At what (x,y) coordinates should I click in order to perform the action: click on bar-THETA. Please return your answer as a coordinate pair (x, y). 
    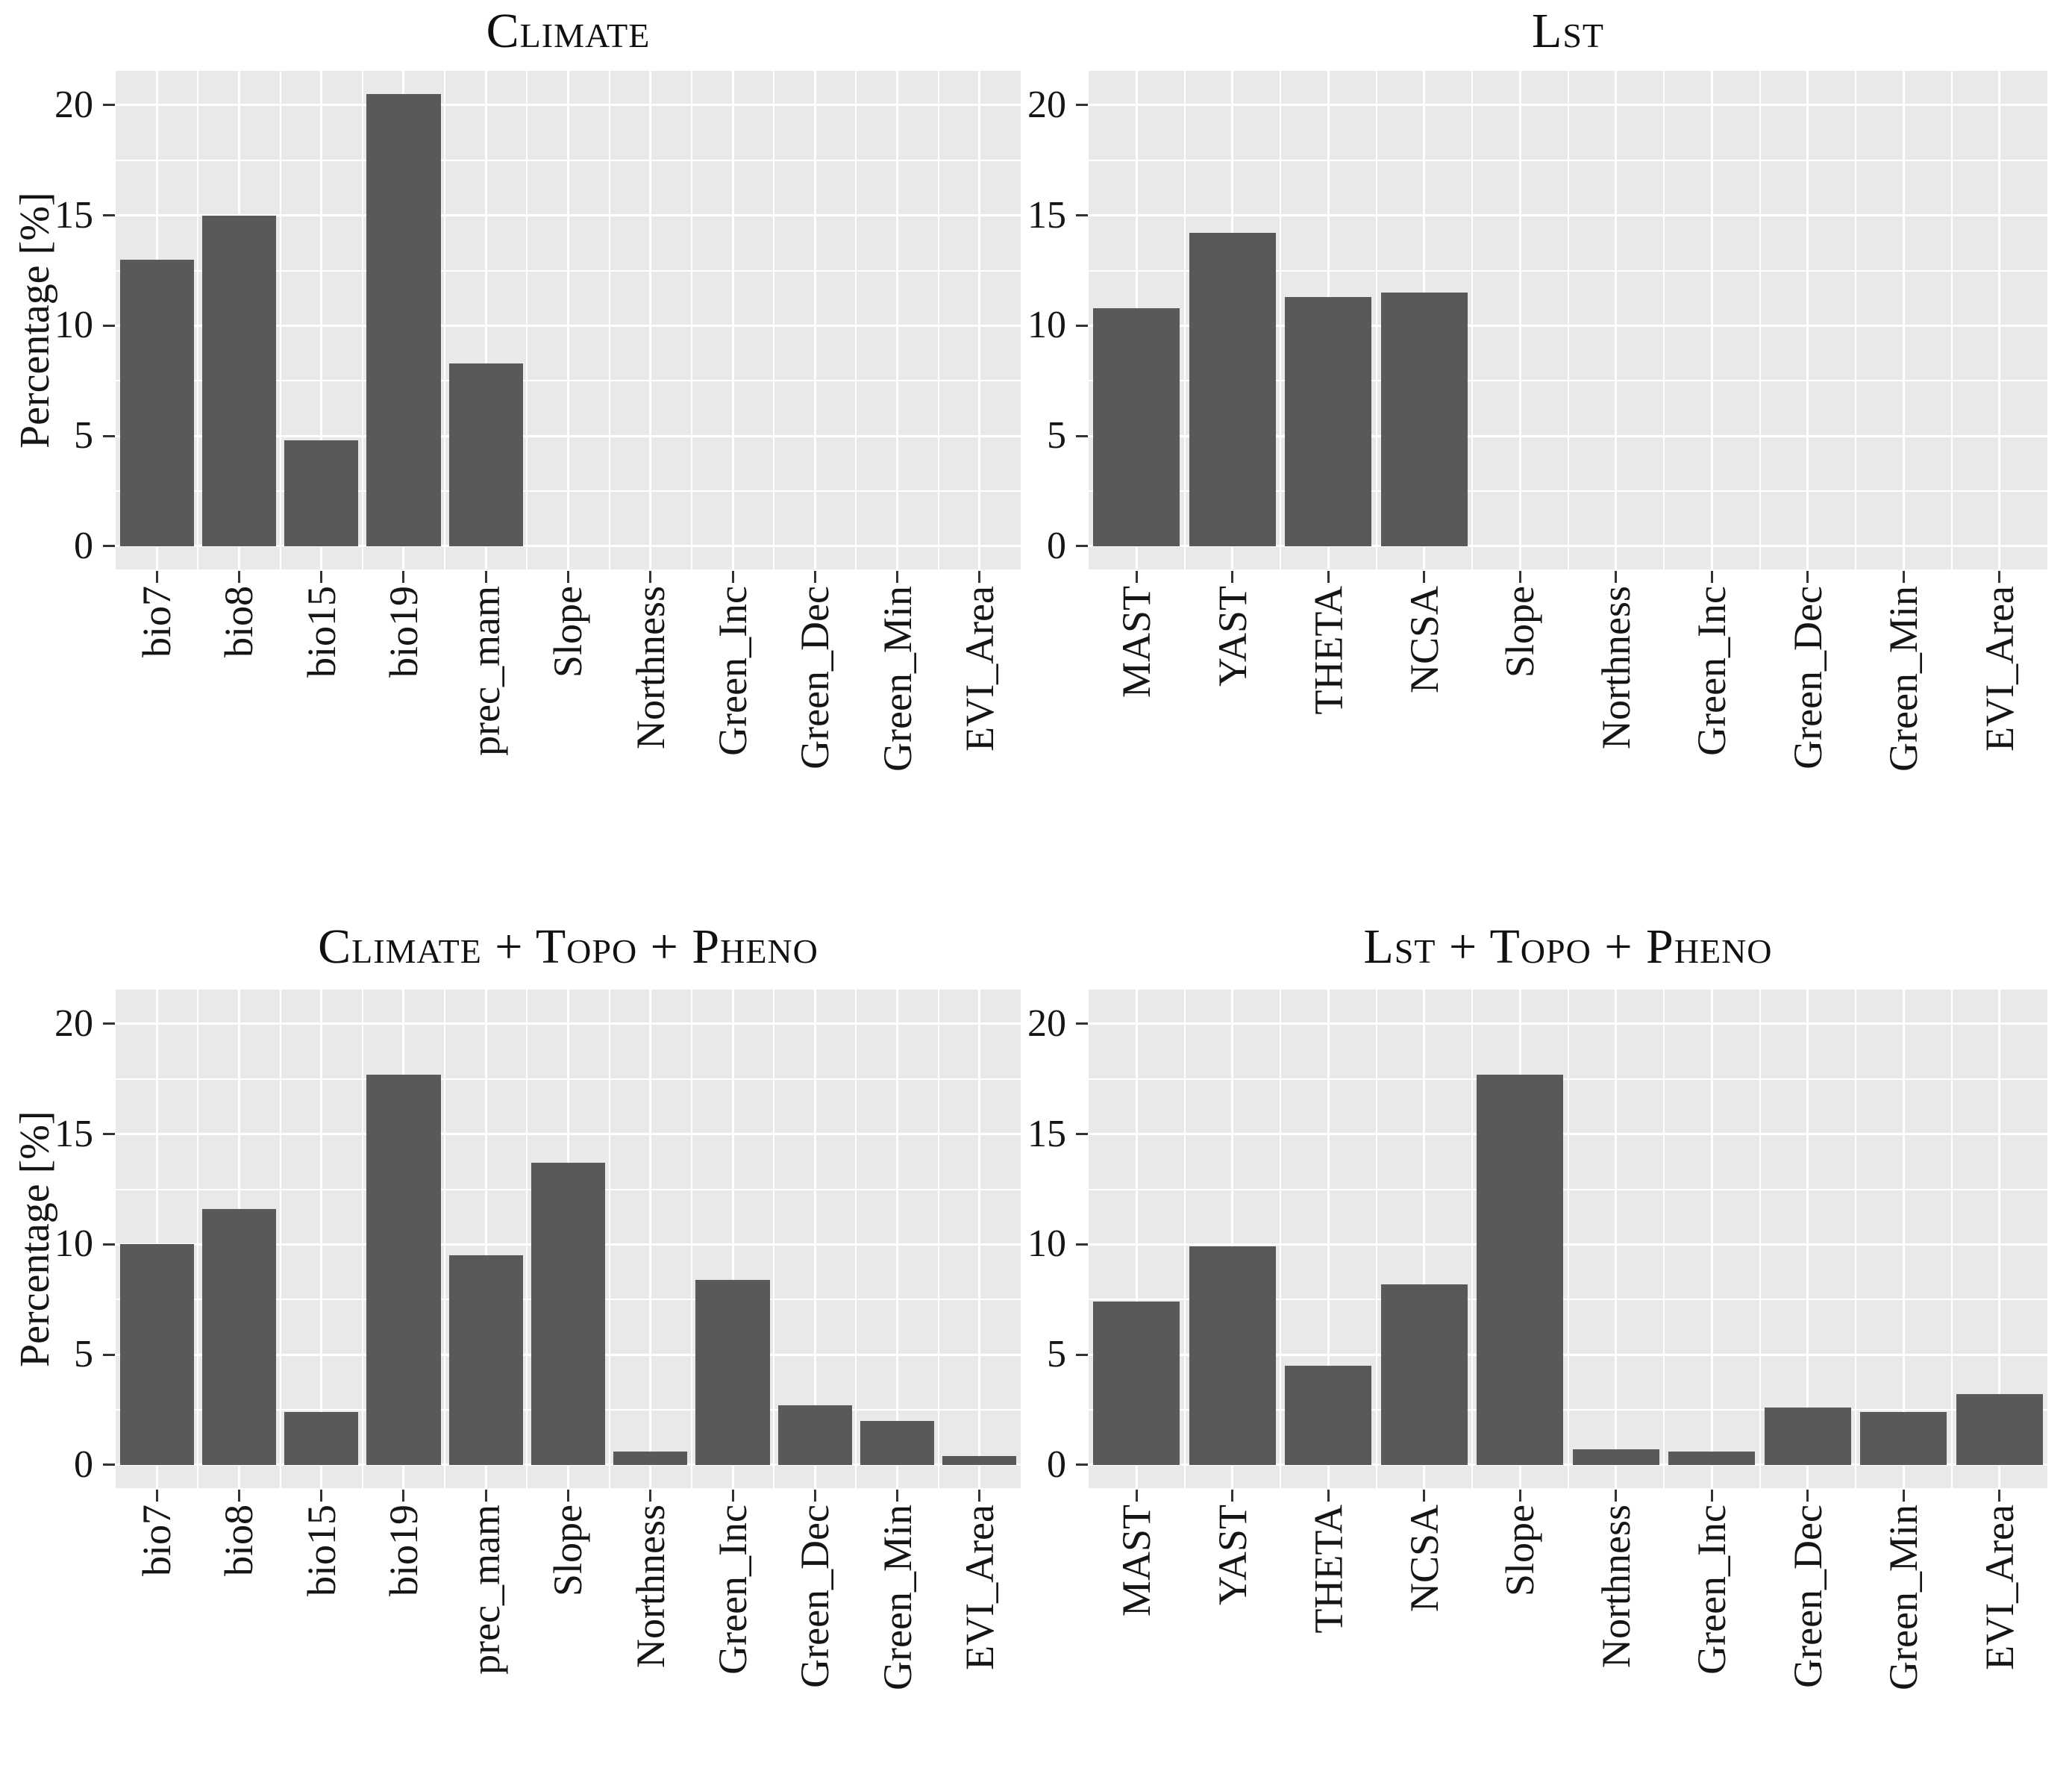
    Looking at the image, I should click on (1328, 1415).